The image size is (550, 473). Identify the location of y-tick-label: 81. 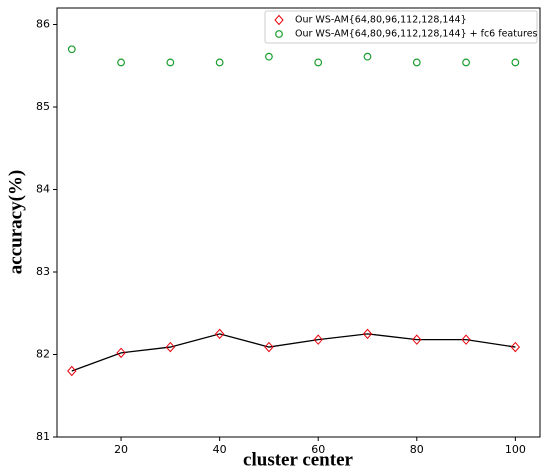
(43, 436).